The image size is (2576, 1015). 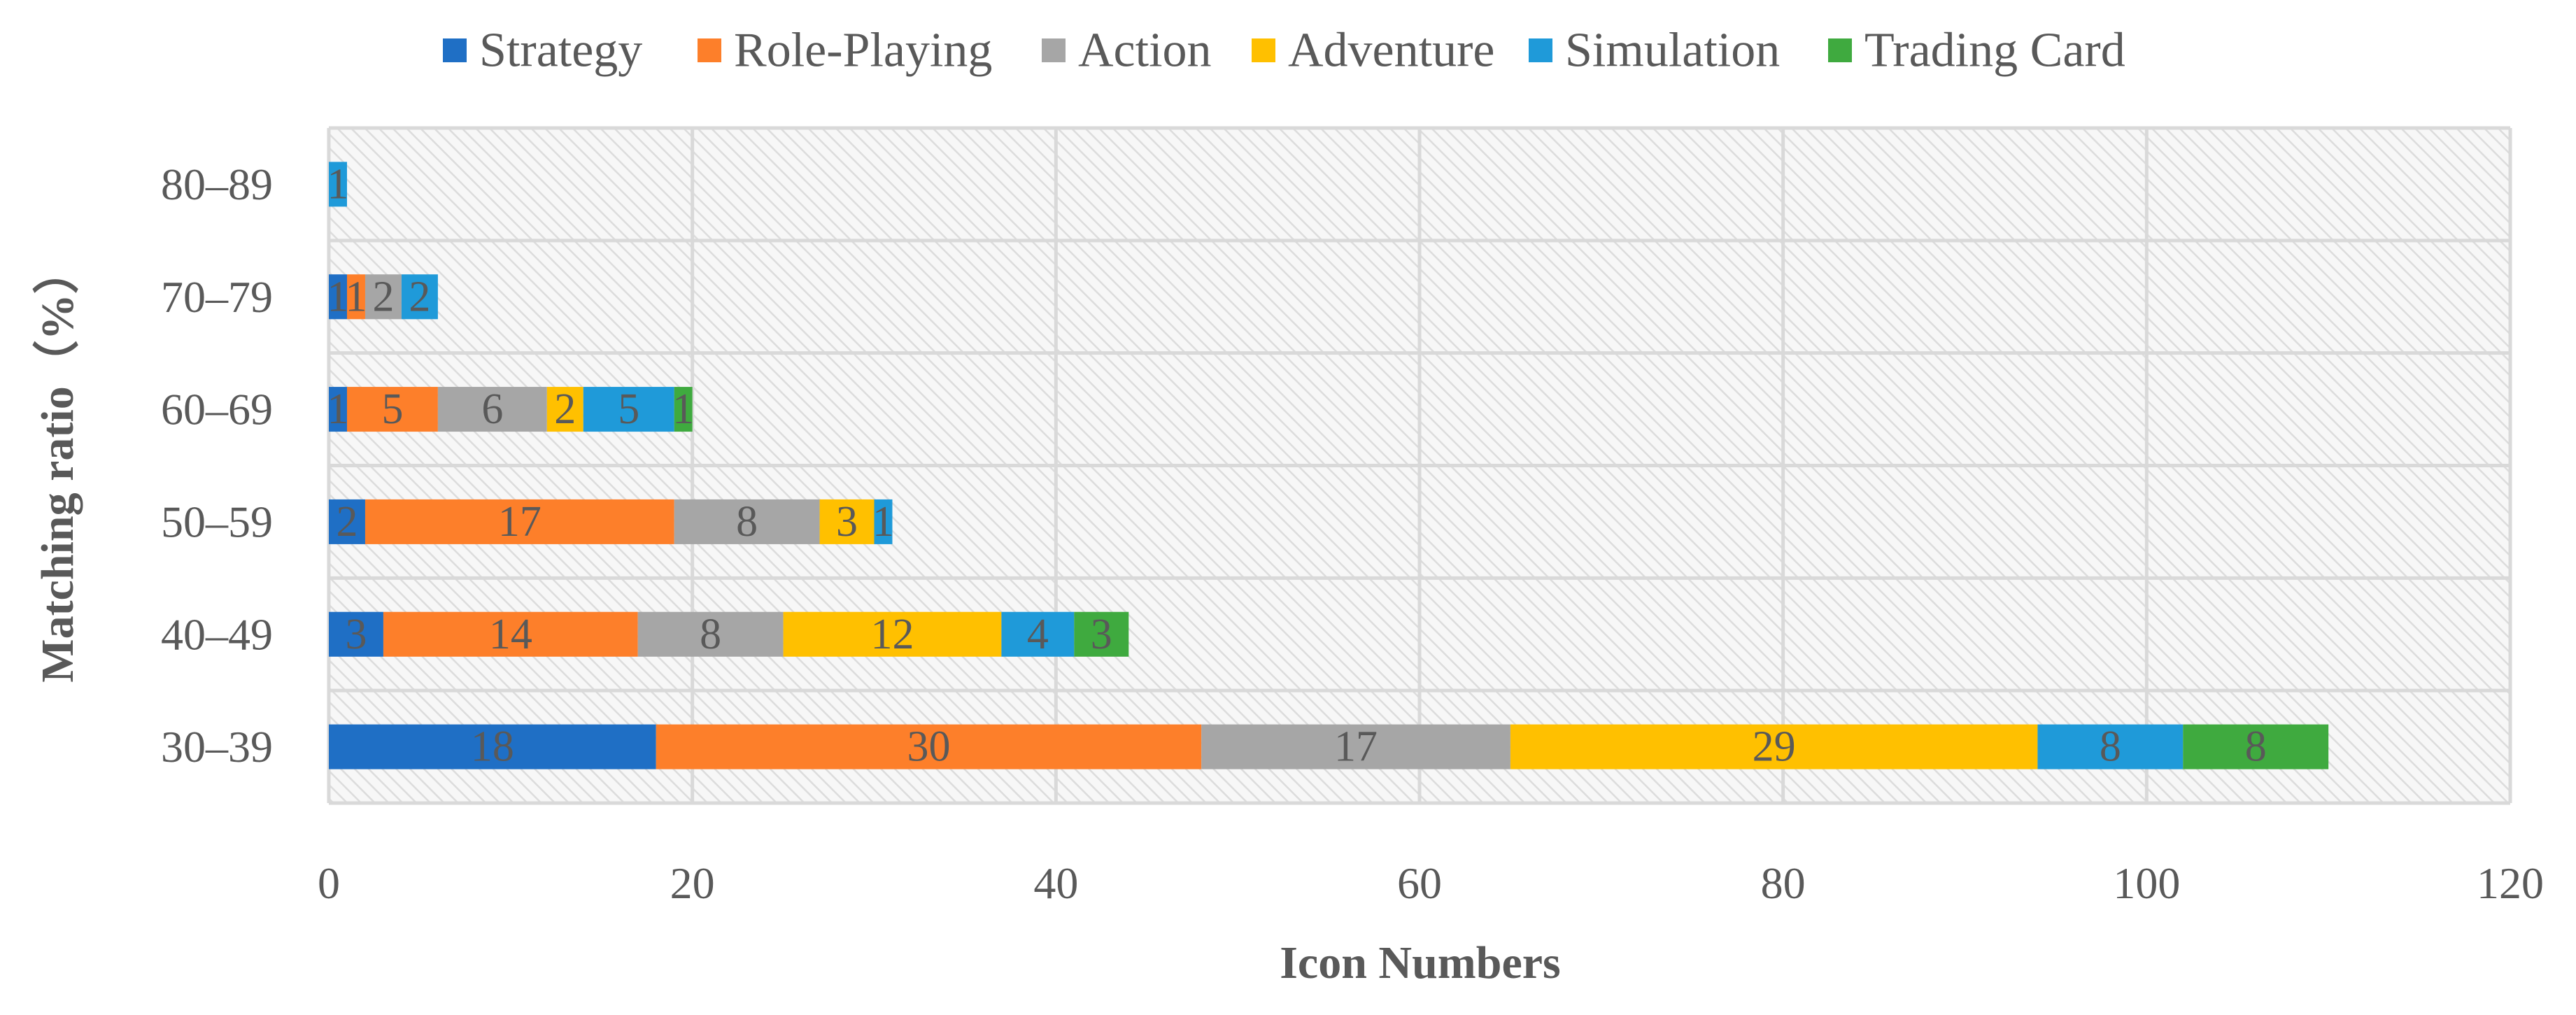 What do you see at coordinates (217, 297) in the screenshot?
I see `y-tick-label: 70–79` at bounding box center [217, 297].